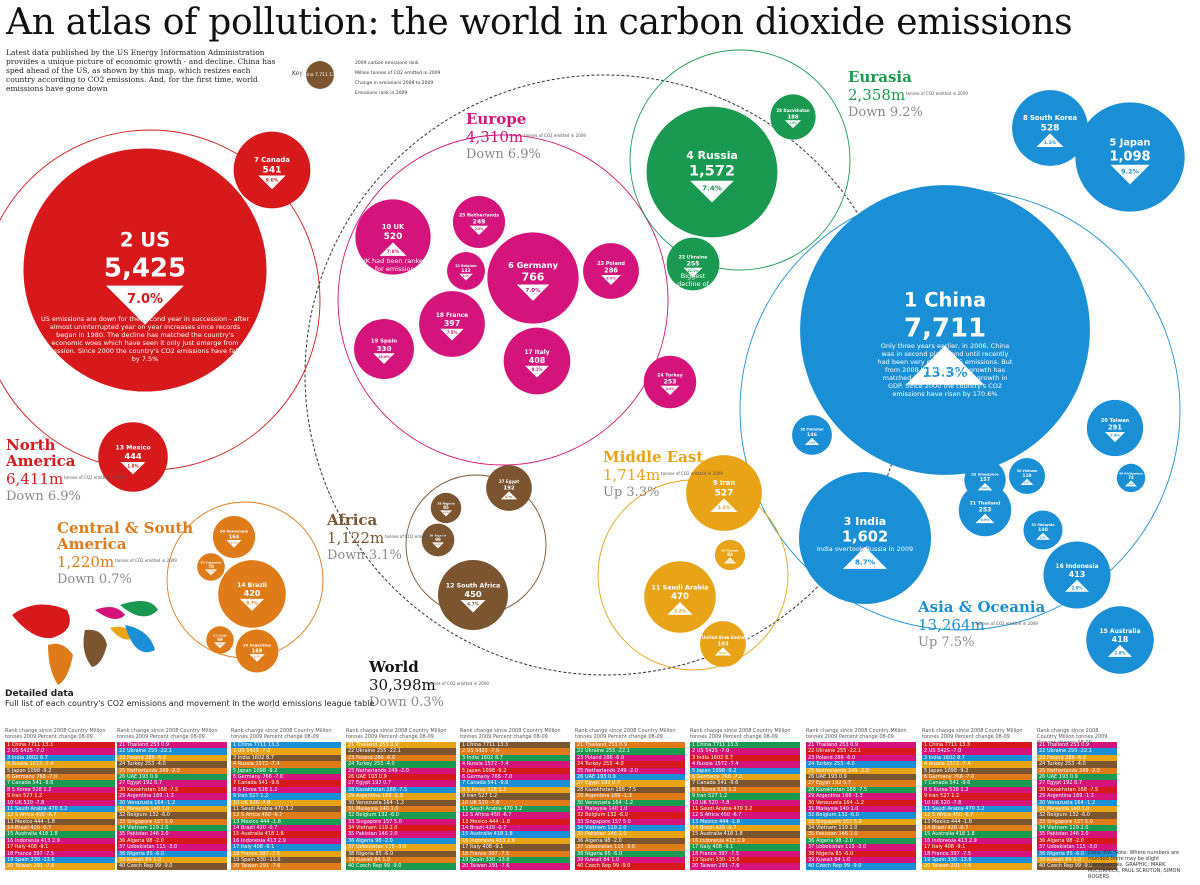  I want to click on table-row: 19 Spain 330 -13.6, so click(745, 860).